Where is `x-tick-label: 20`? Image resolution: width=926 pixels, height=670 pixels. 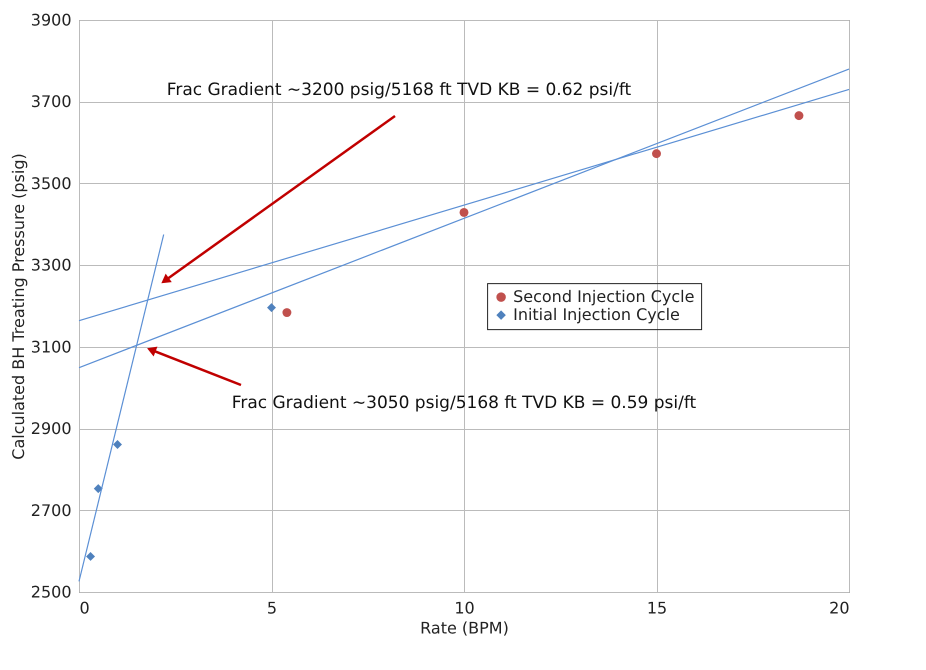 x-tick-label: 20 is located at coordinates (839, 608).